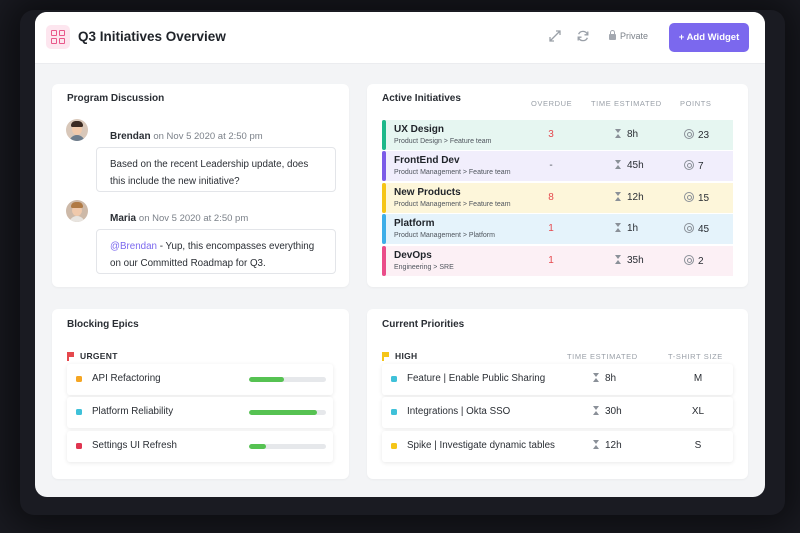 This screenshot has height=533, width=800. I want to click on time-estimated: 30h, so click(607, 411).